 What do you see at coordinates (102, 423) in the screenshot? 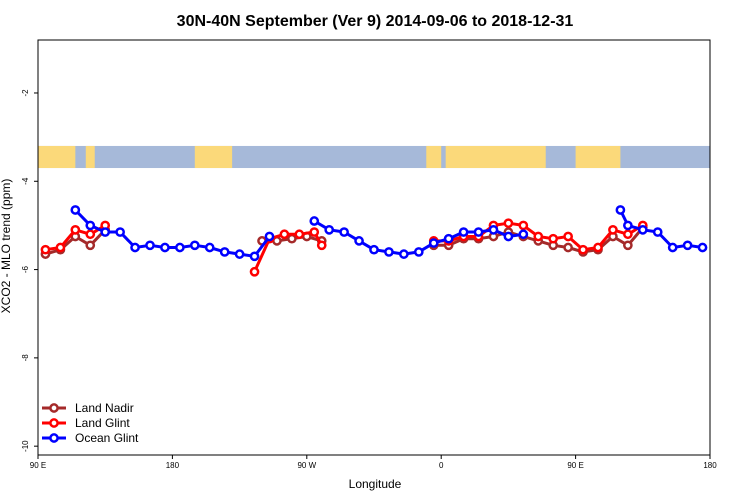
I see `legend-label: Land Glint` at bounding box center [102, 423].